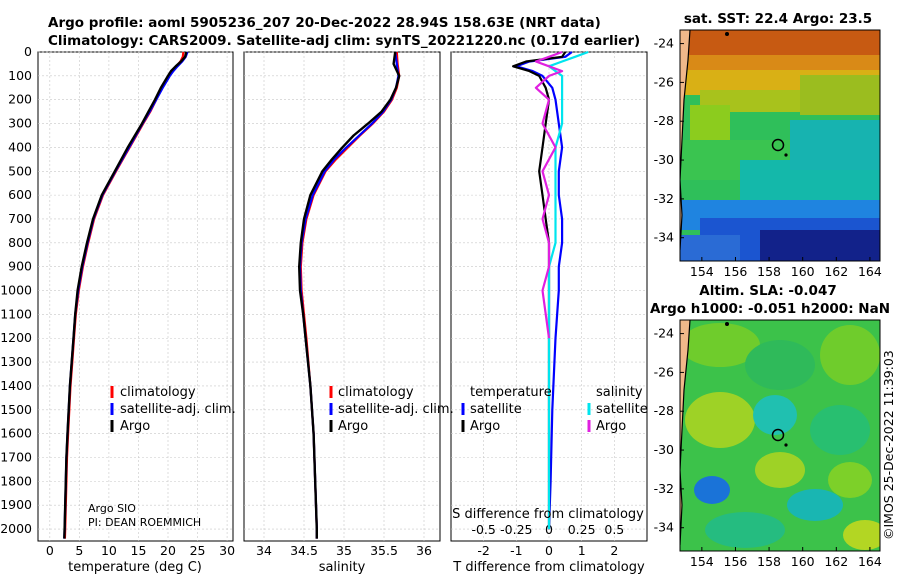  What do you see at coordinates (614, 550) in the screenshot?
I see `x-tick-label: 2` at bounding box center [614, 550].